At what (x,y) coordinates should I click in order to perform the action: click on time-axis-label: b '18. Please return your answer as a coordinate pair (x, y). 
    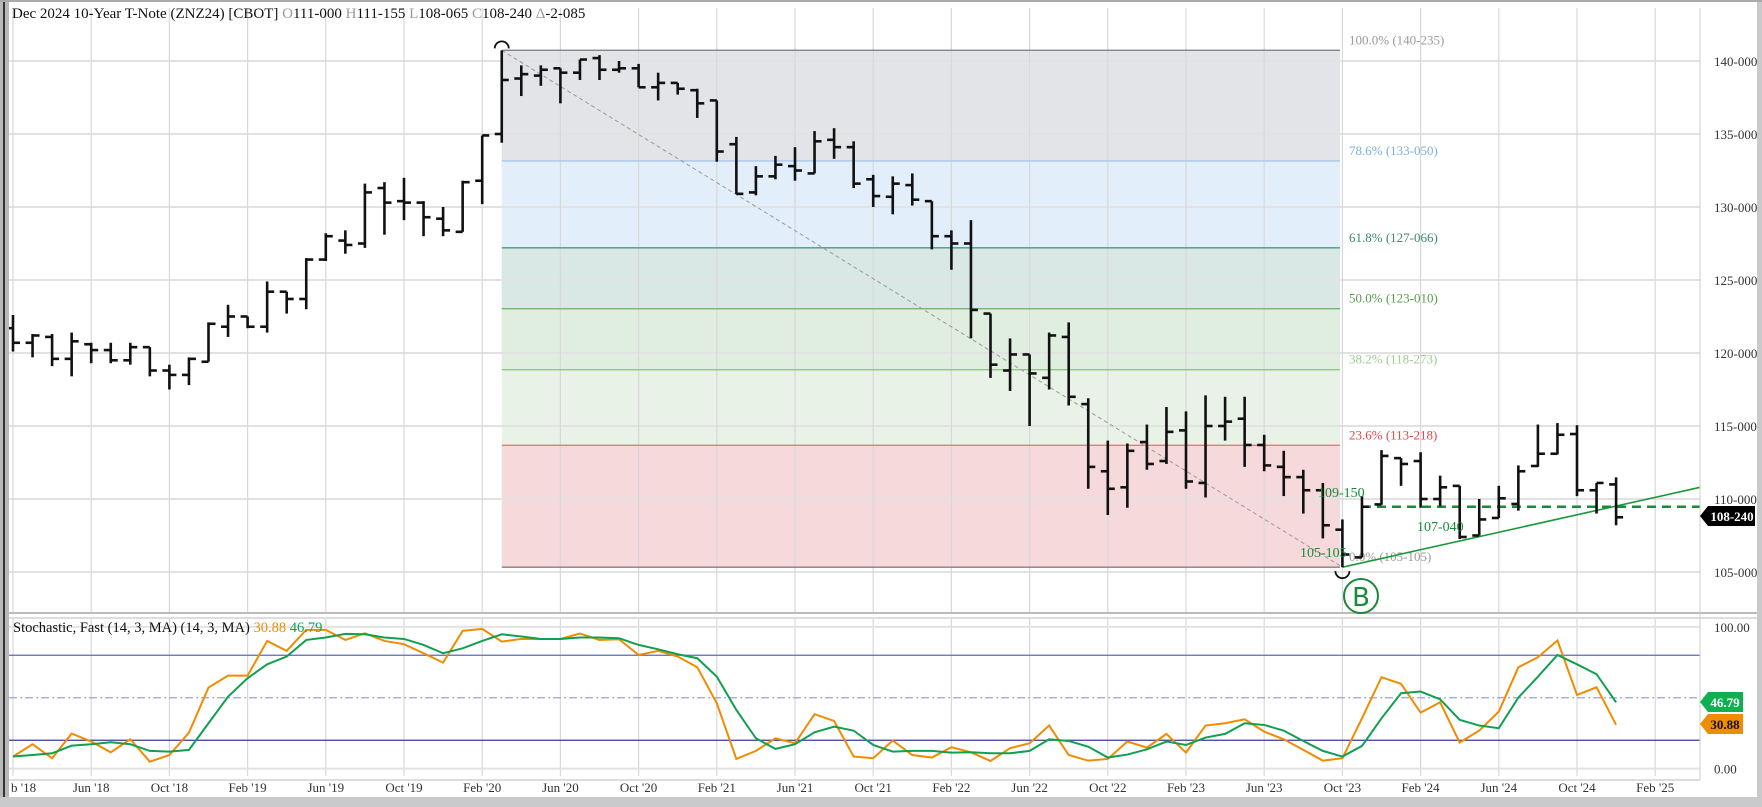
    Looking at the image, I should click on (23, 787).